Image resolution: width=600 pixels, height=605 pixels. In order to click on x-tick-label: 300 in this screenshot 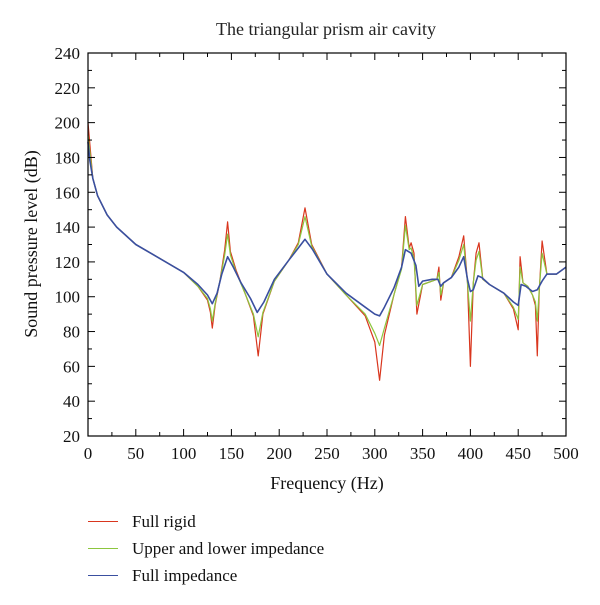, I will do `click(375, 453)`.